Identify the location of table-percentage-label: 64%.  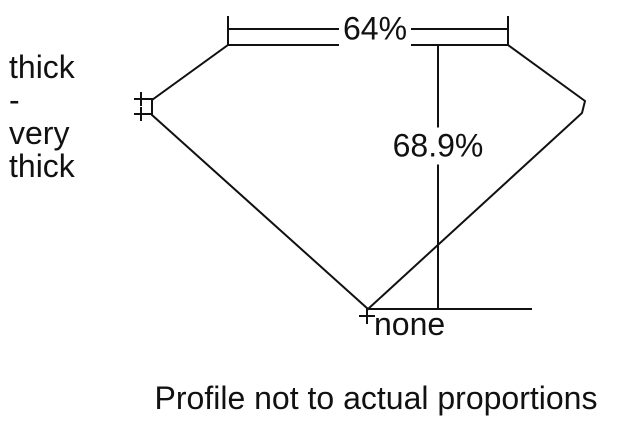
(375, 29).